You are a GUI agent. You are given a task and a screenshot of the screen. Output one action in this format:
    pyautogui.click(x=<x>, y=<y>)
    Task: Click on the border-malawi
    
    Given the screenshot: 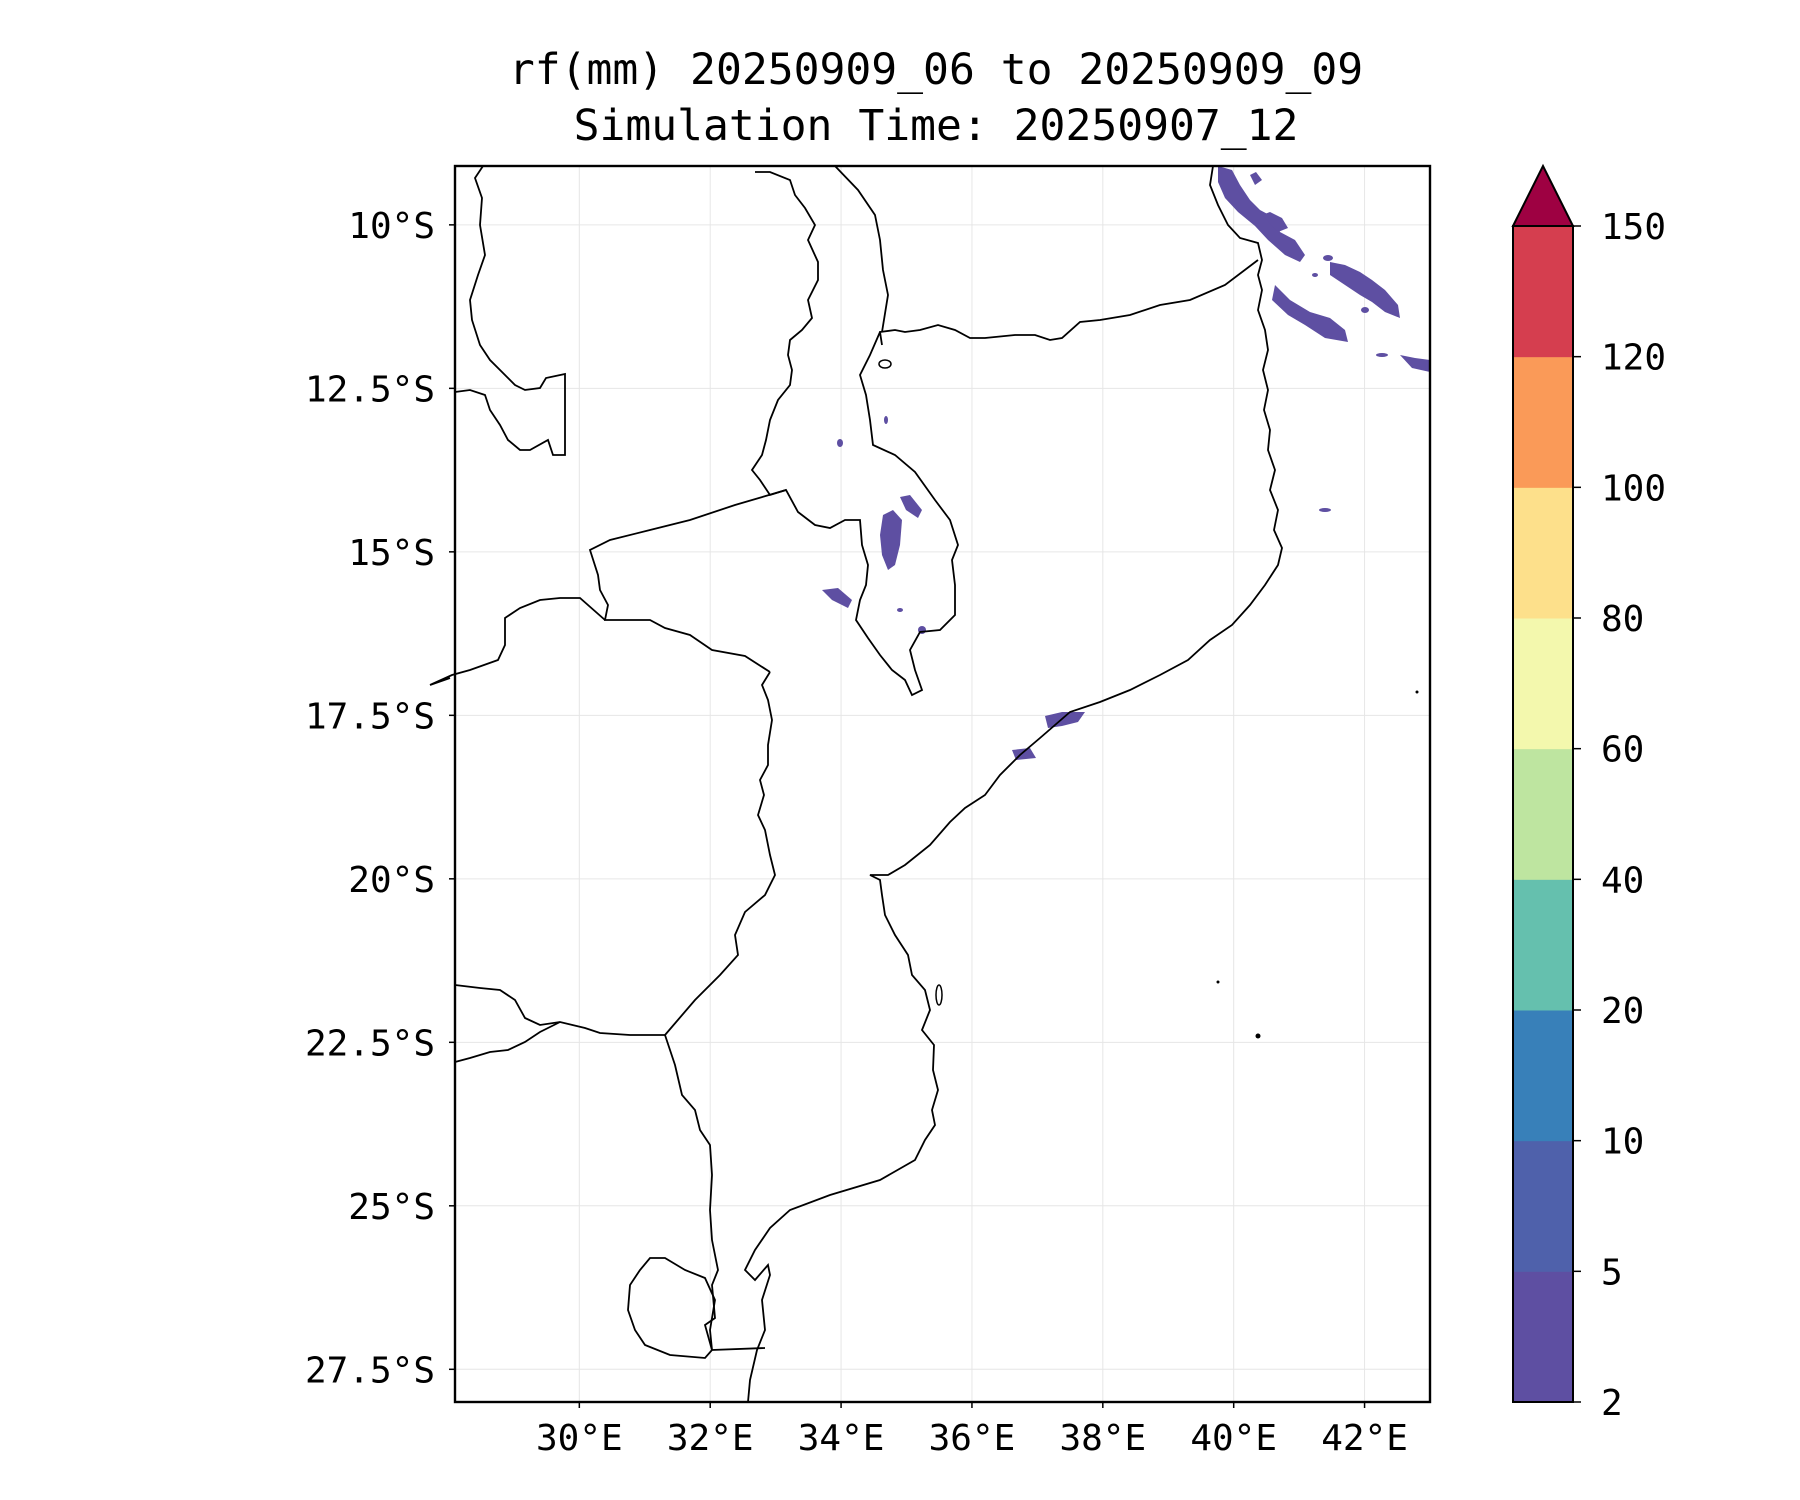 What is the action you would take?
    pyautogui.click(x=854, y=434)
    